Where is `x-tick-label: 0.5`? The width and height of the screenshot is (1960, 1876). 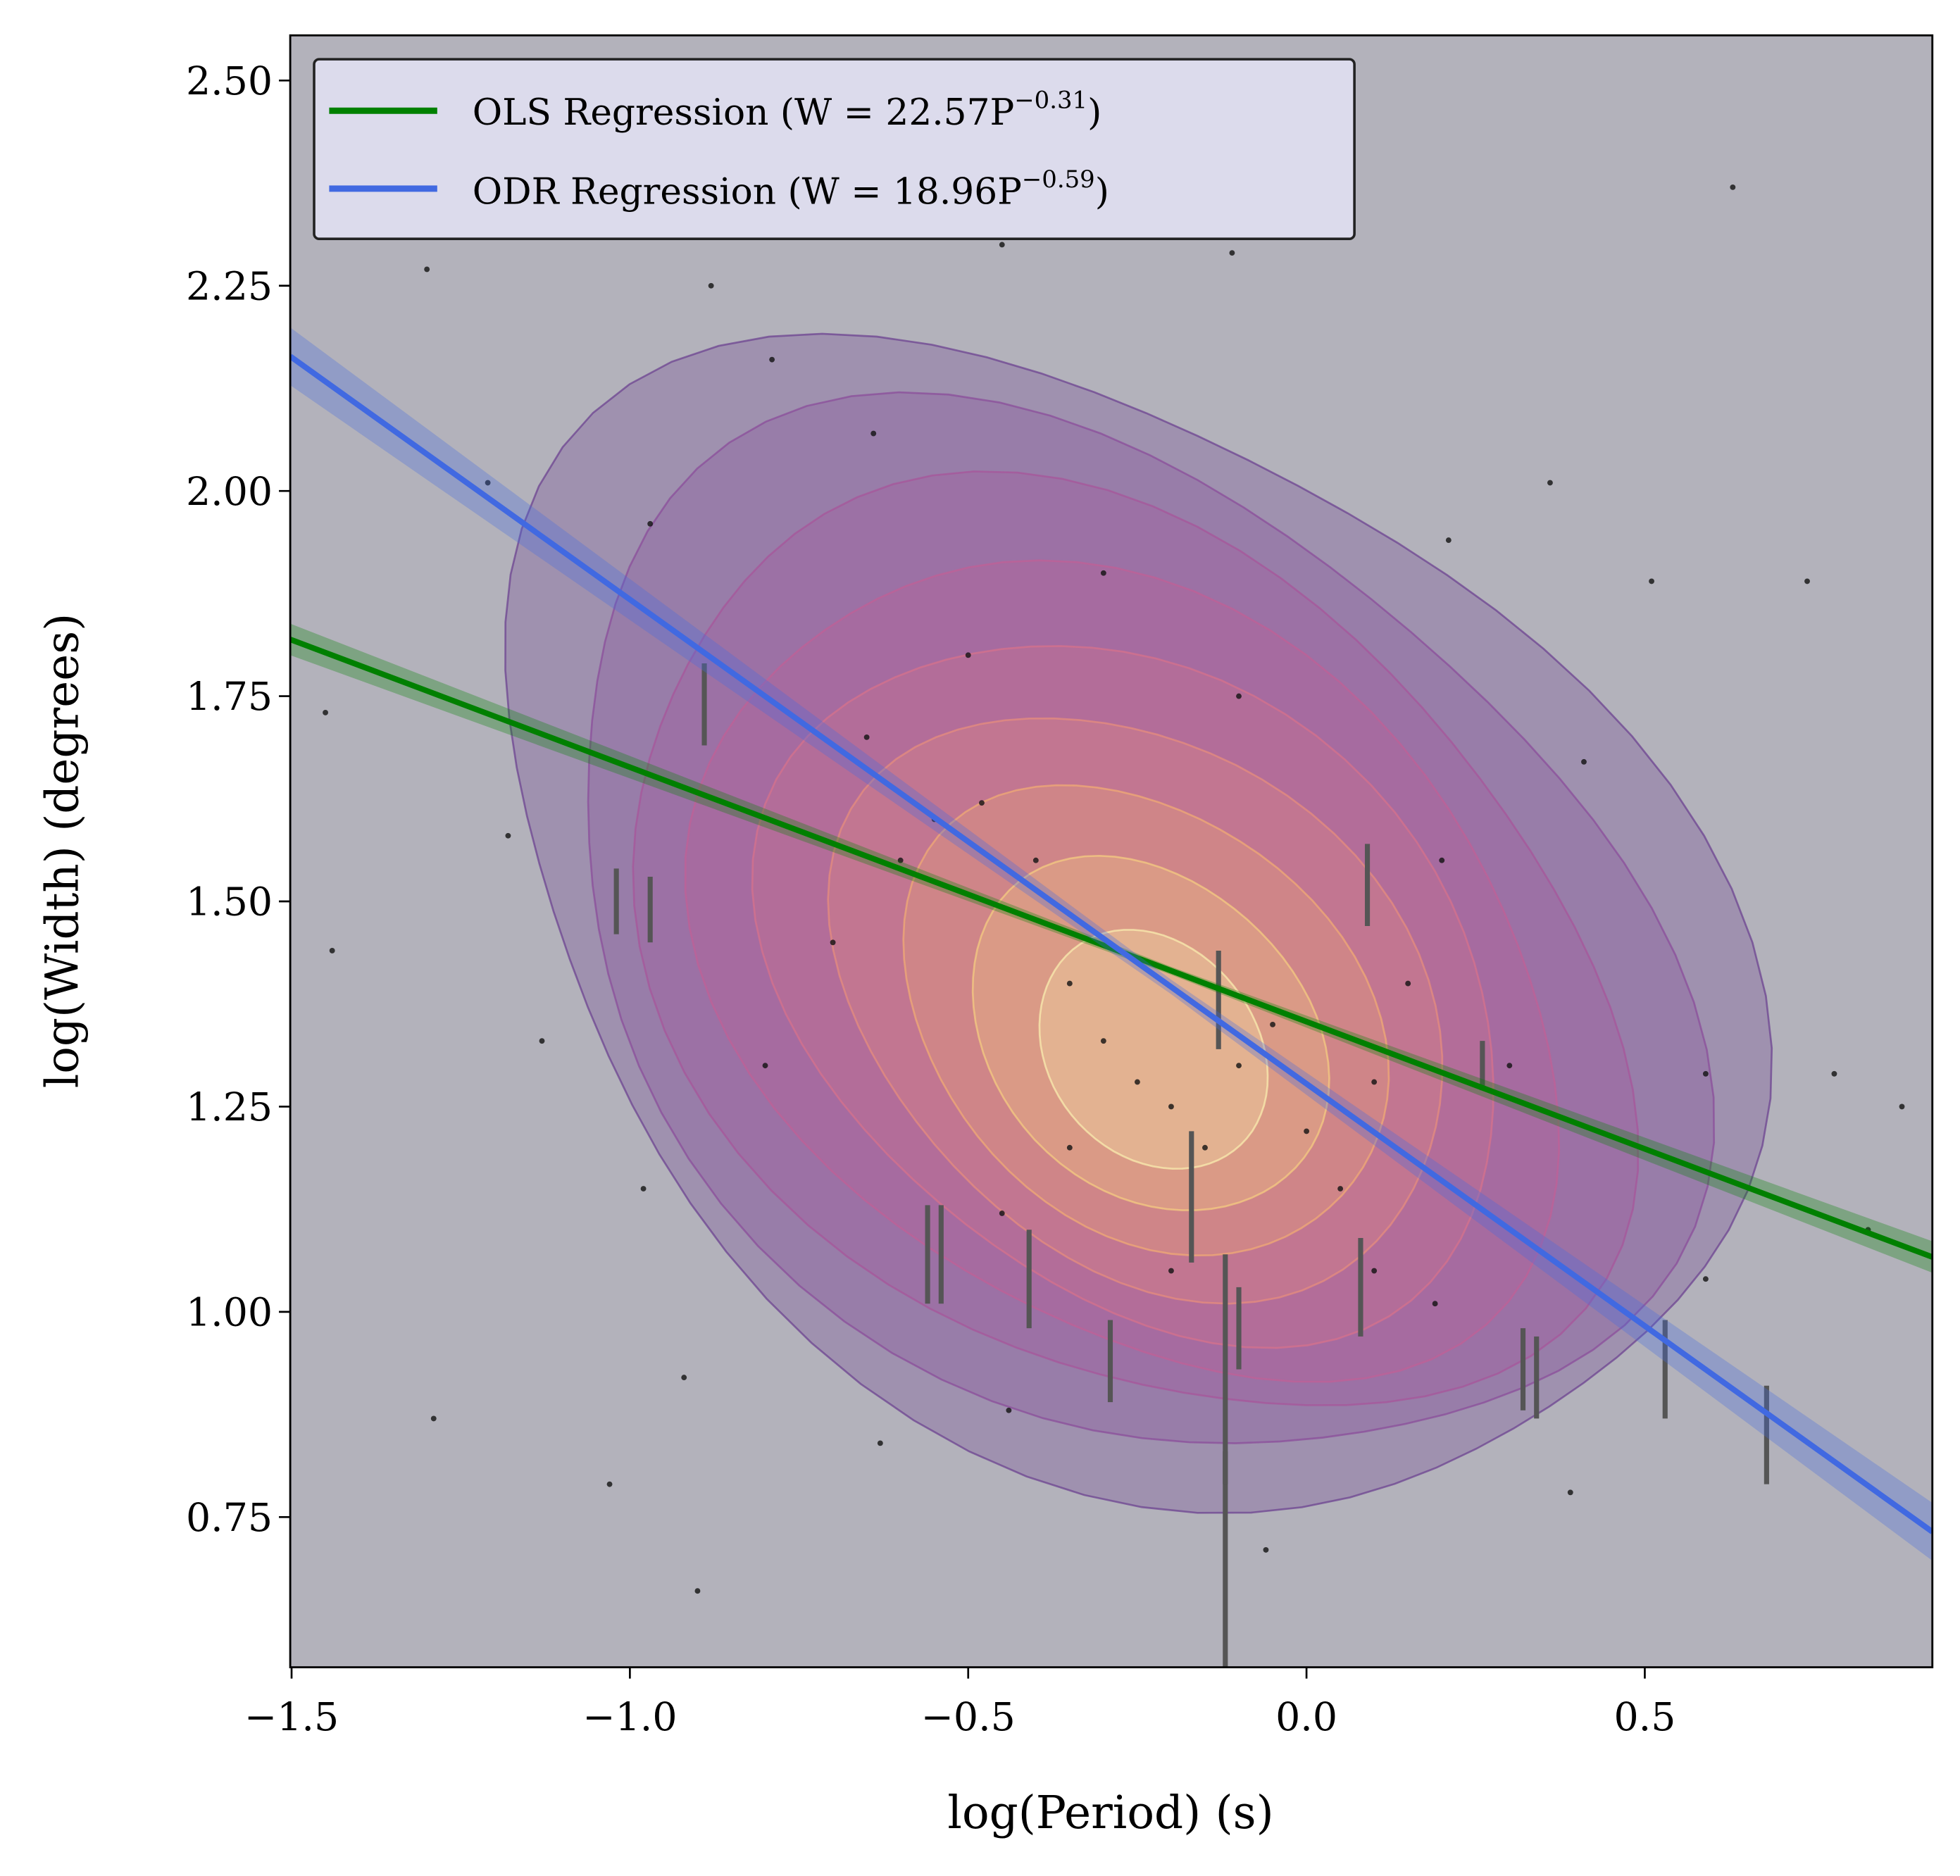 x-tick-label: 0.5 is located at coordinates (1644, 1717).